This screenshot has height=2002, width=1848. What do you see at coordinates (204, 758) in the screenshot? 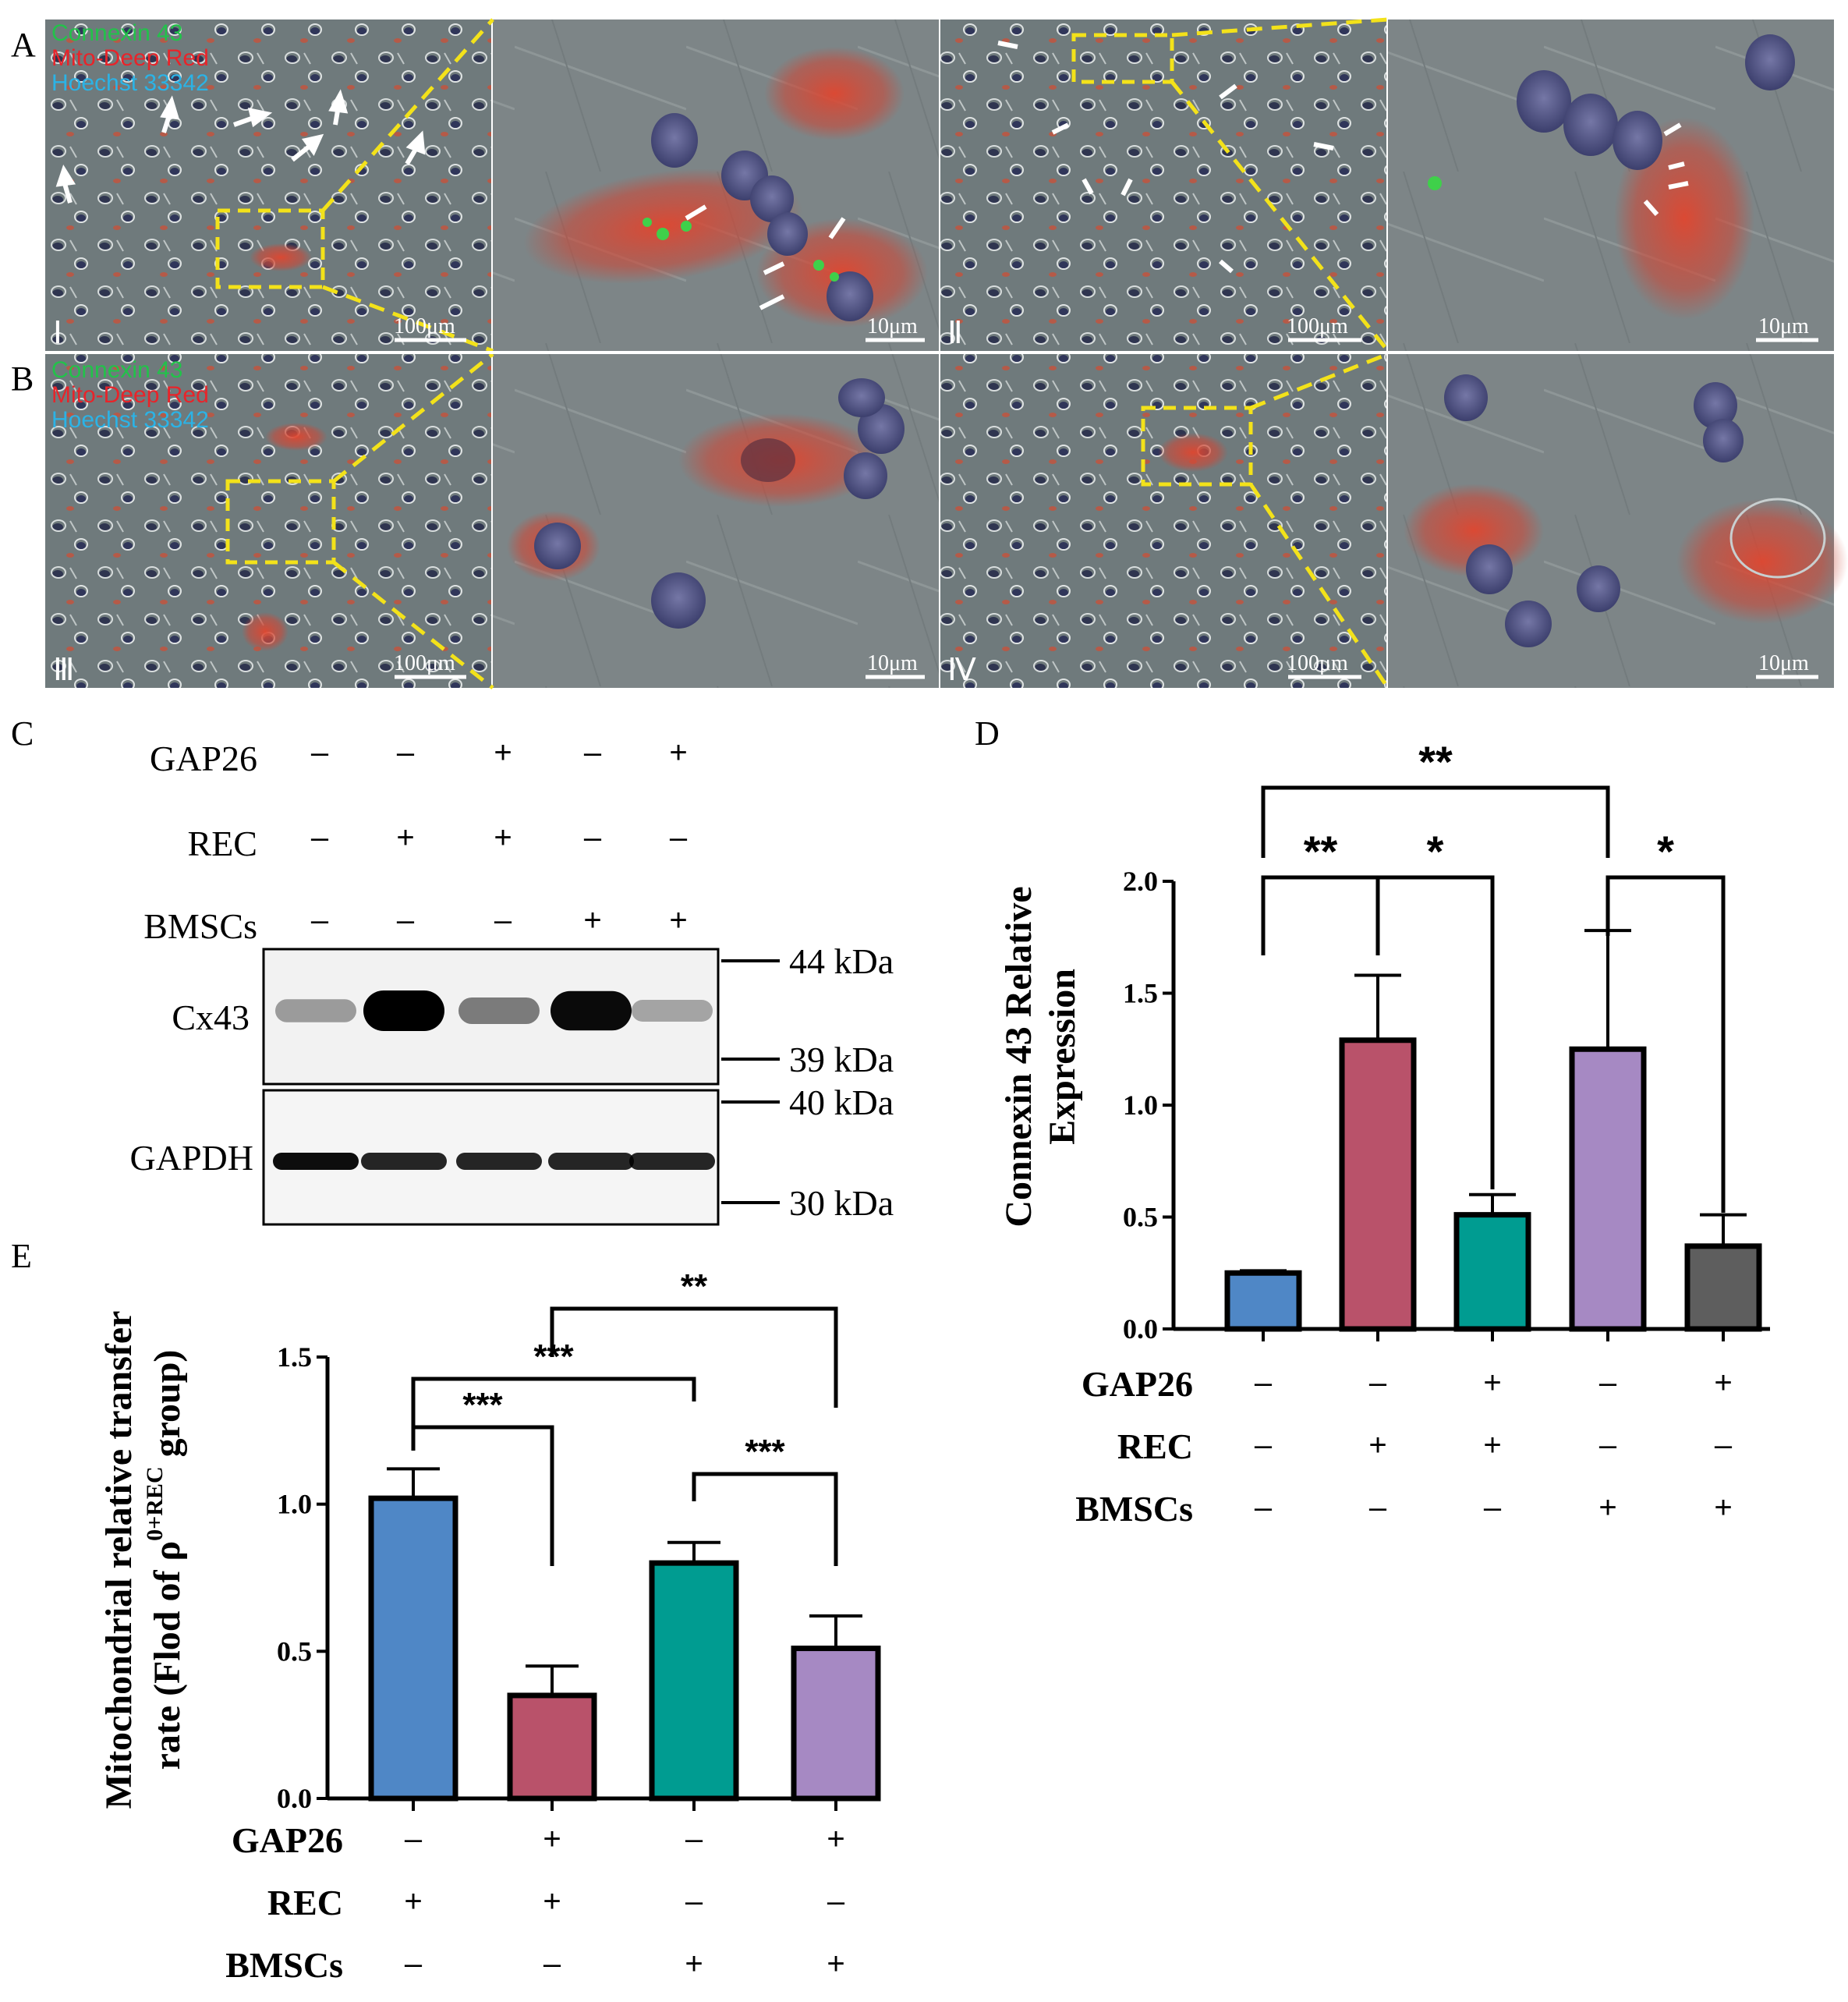
I see `wb-cond-gap26: GAP26` at bounding box center [204, 758].